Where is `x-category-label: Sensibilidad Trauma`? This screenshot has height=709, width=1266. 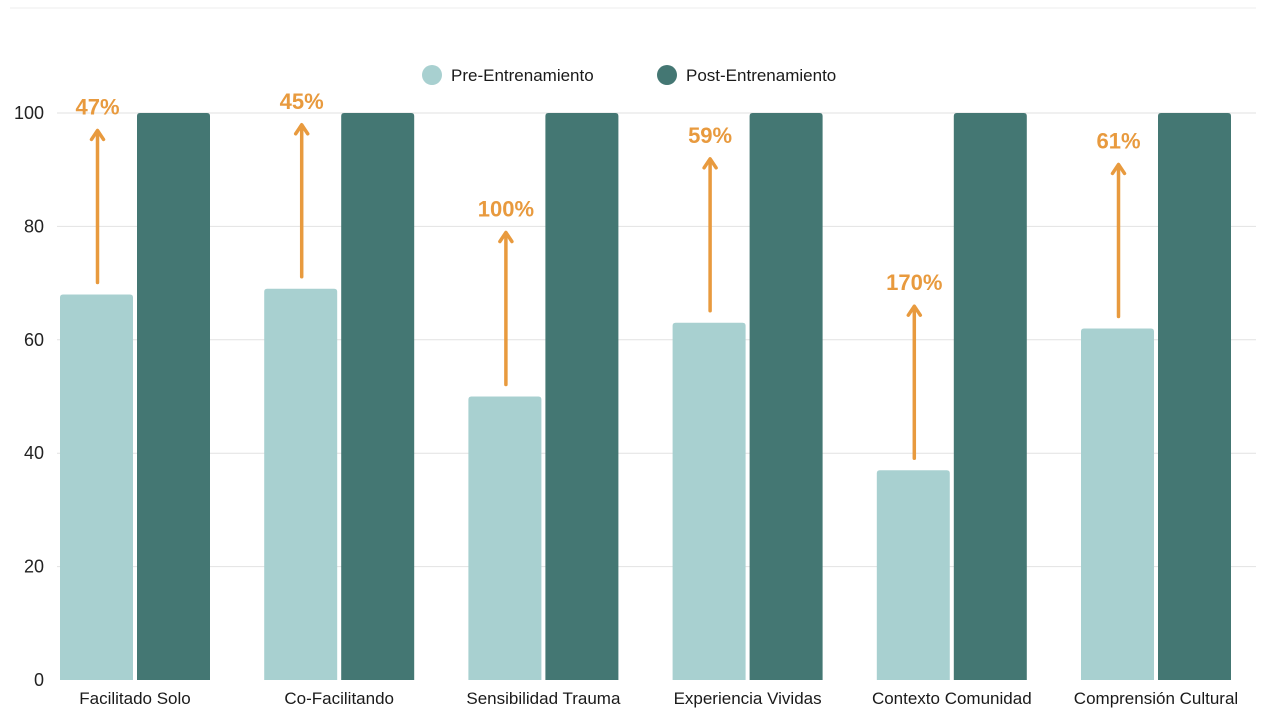
x-category-label: Sensibilidad Trauma is located at coordinates (543, 698).